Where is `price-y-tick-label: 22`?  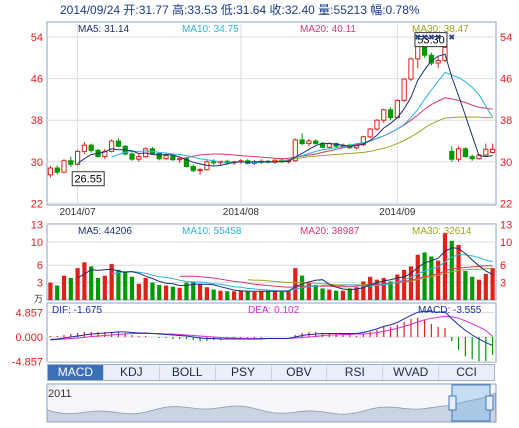 price-y-tick-label: 22 is located at coordinates (37, 204).